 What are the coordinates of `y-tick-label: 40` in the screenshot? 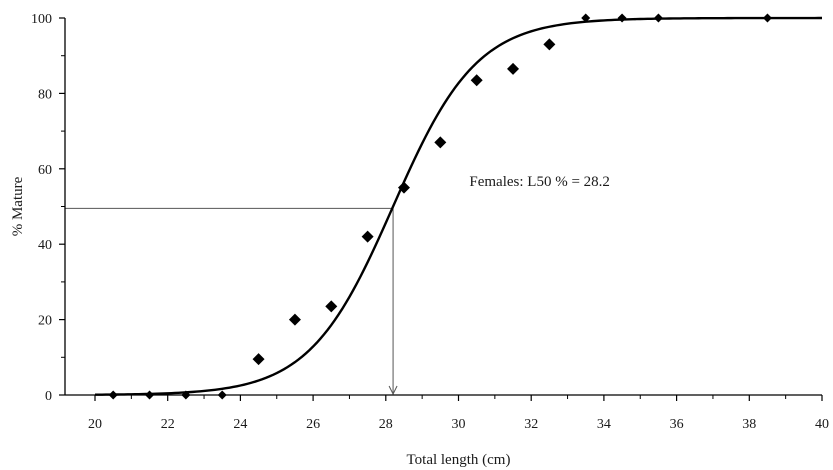 It's located at (45, 245).